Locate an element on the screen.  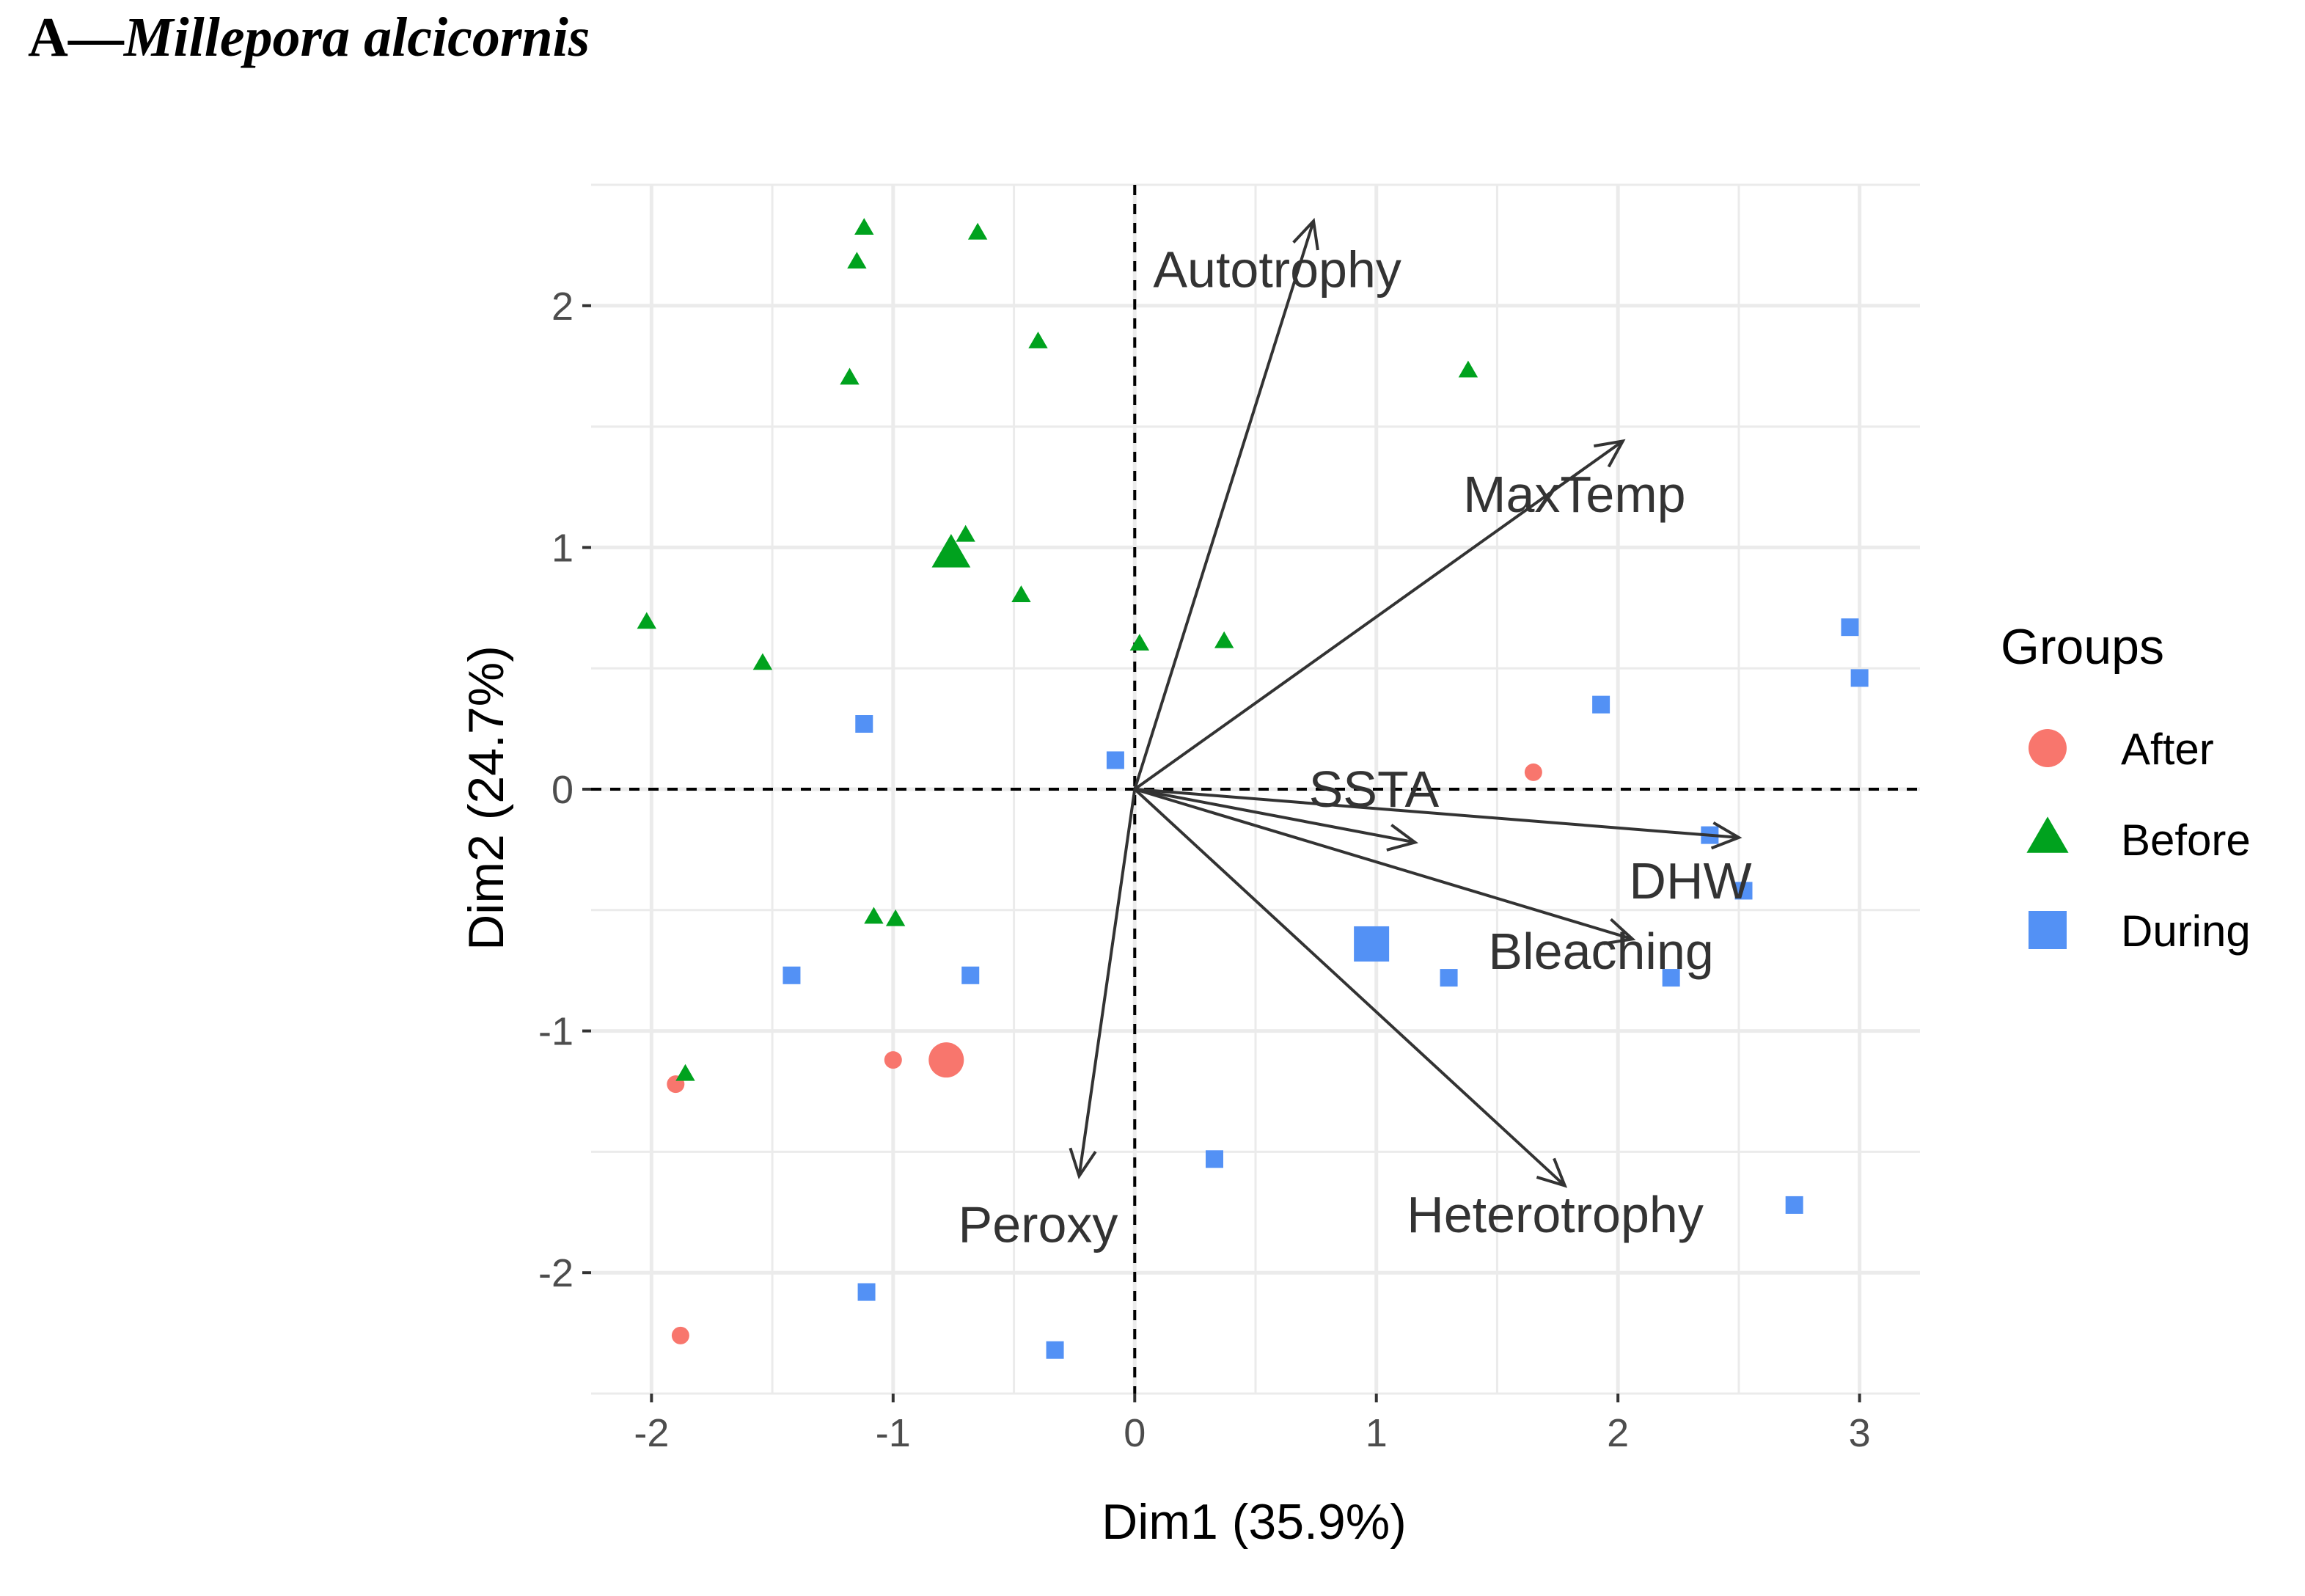
centroid-after is located at coordinates (946, 1060).